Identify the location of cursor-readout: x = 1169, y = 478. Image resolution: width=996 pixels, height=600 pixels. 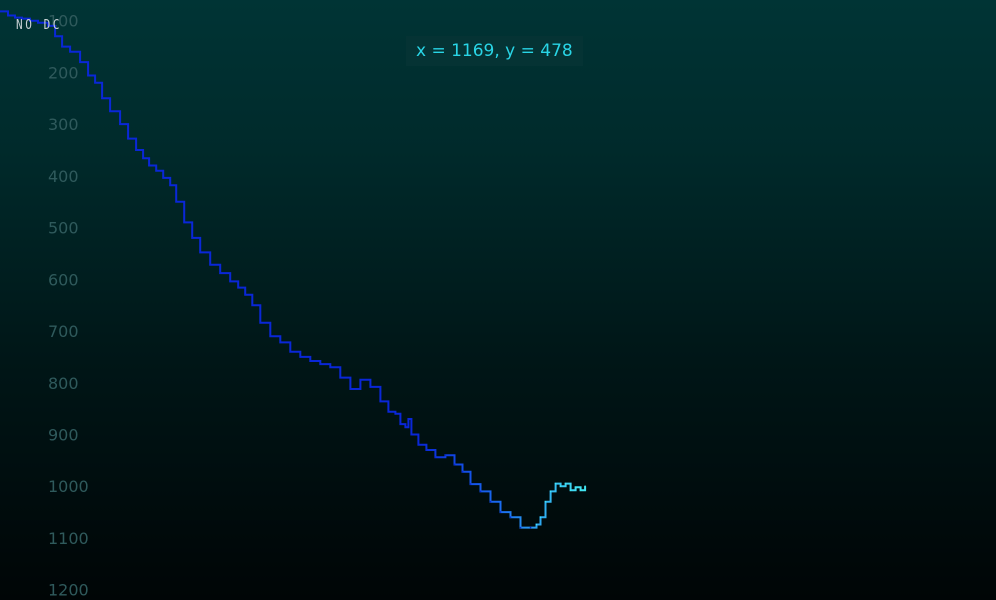
(494, 51).